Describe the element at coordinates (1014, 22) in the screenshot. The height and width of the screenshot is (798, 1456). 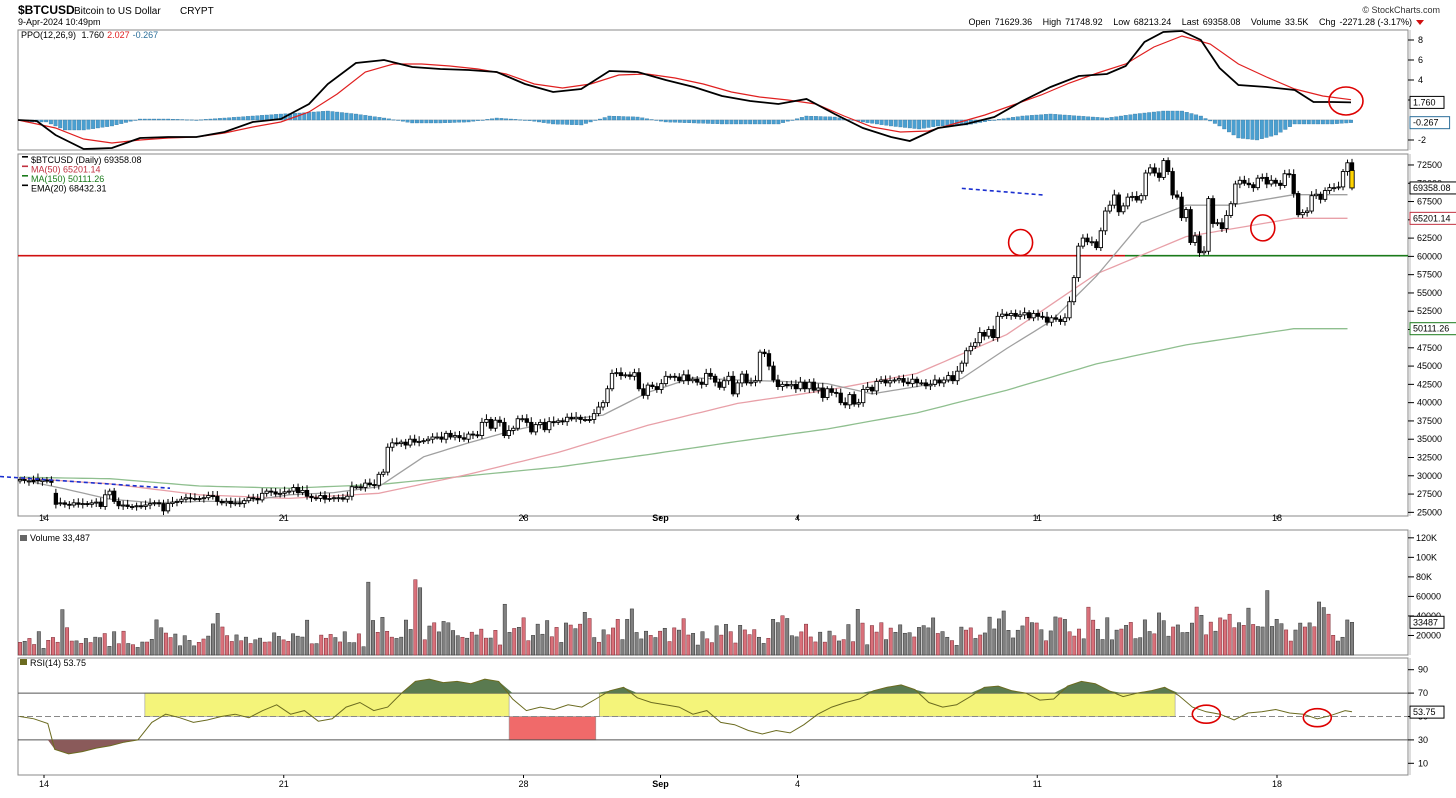
I see `open-value: 71629.36` at that location.